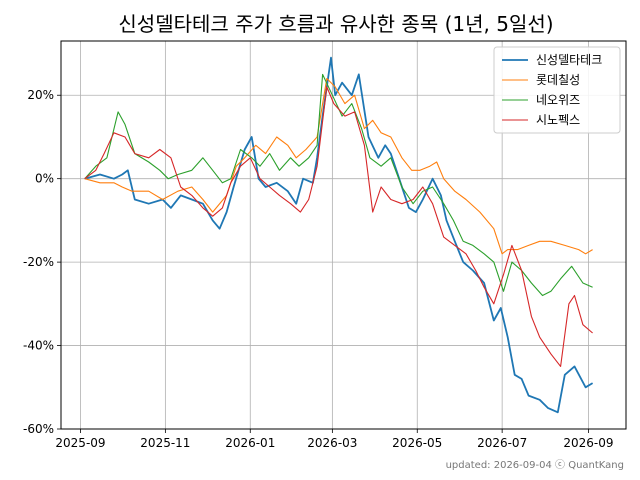 This screenshot has height=480, width=640. What do you see at coordinates (535, 465) in the screenshot?
I see `footer-credit: updated: 2026-09-04 ⓒ QuantKang` at bounding box center [535, 465].